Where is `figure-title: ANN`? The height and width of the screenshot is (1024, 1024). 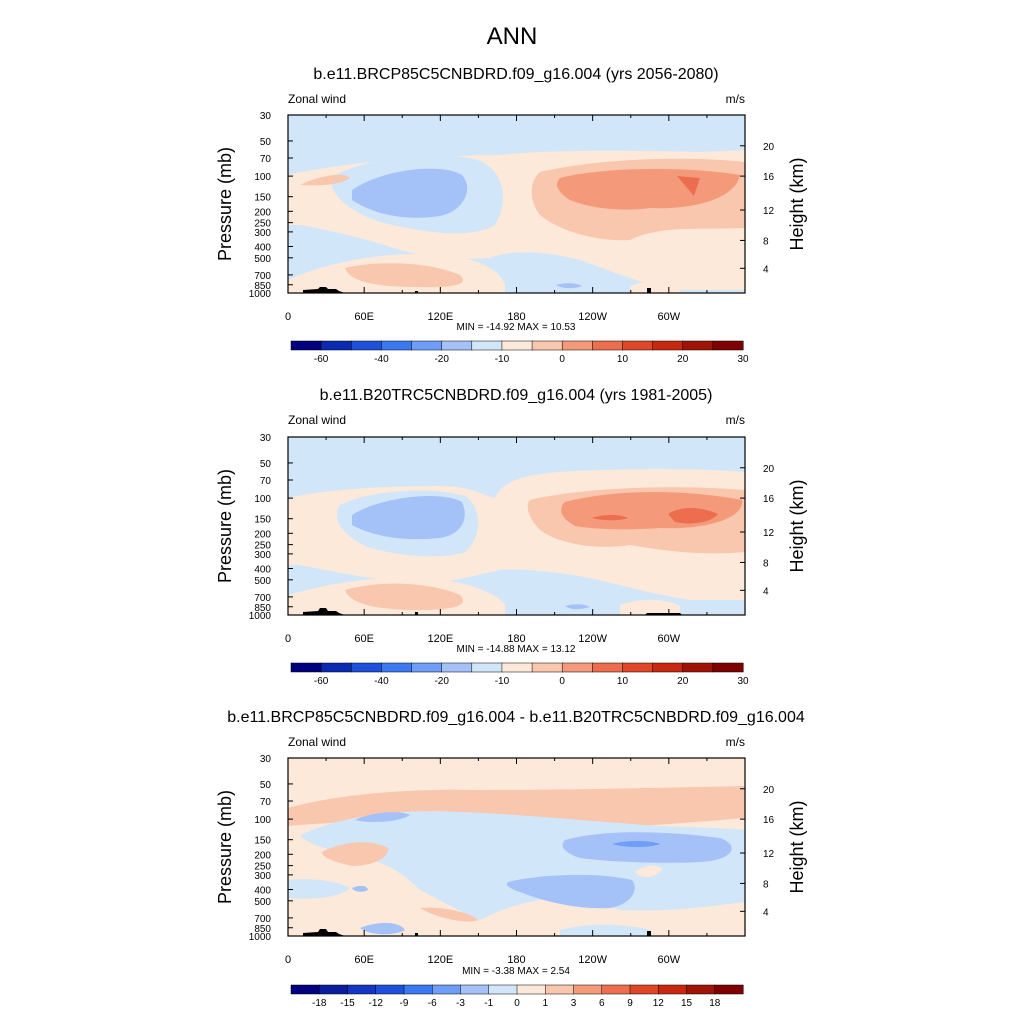
figure-title: ANN is located at coordinates (512, 36).